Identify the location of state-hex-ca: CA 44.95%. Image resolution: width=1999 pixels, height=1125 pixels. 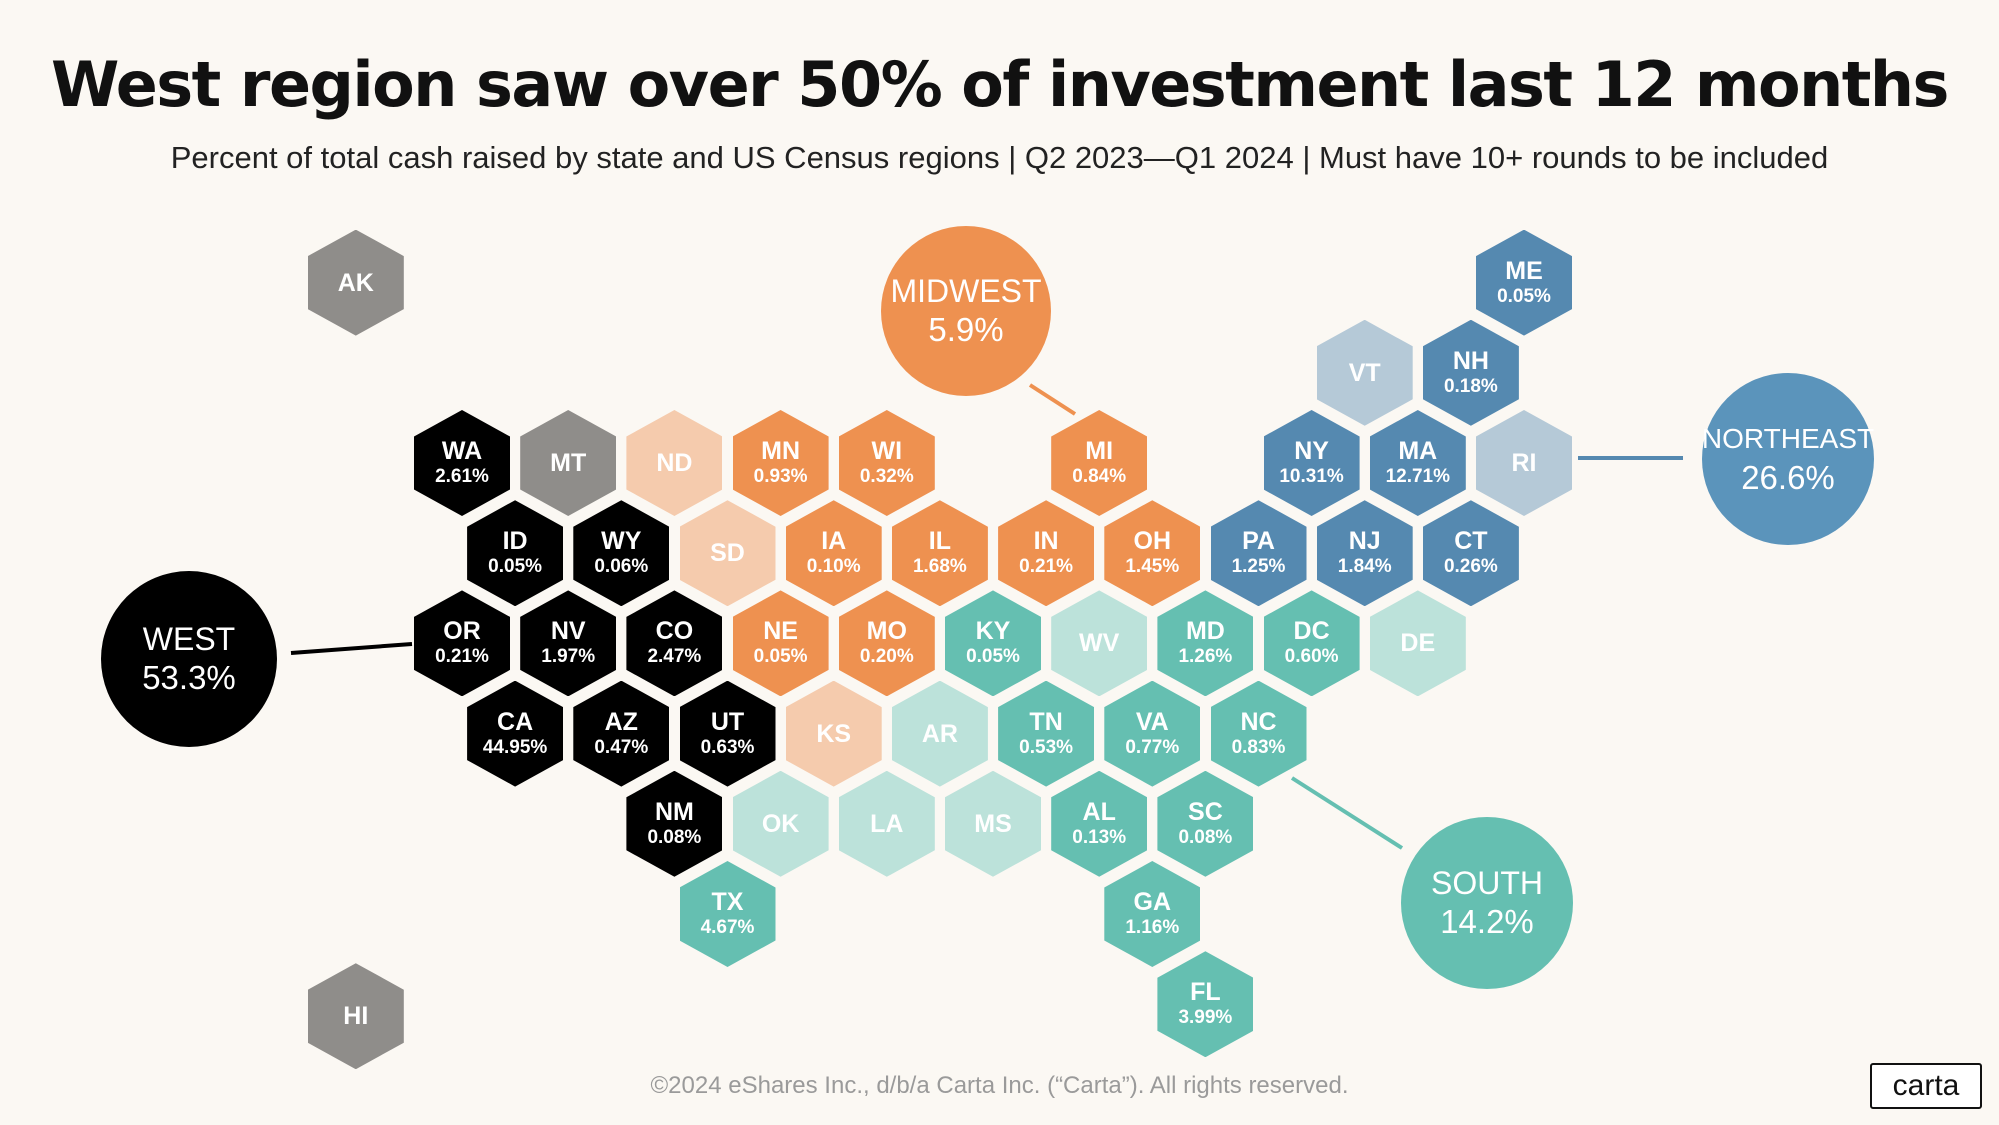
(515, 733).